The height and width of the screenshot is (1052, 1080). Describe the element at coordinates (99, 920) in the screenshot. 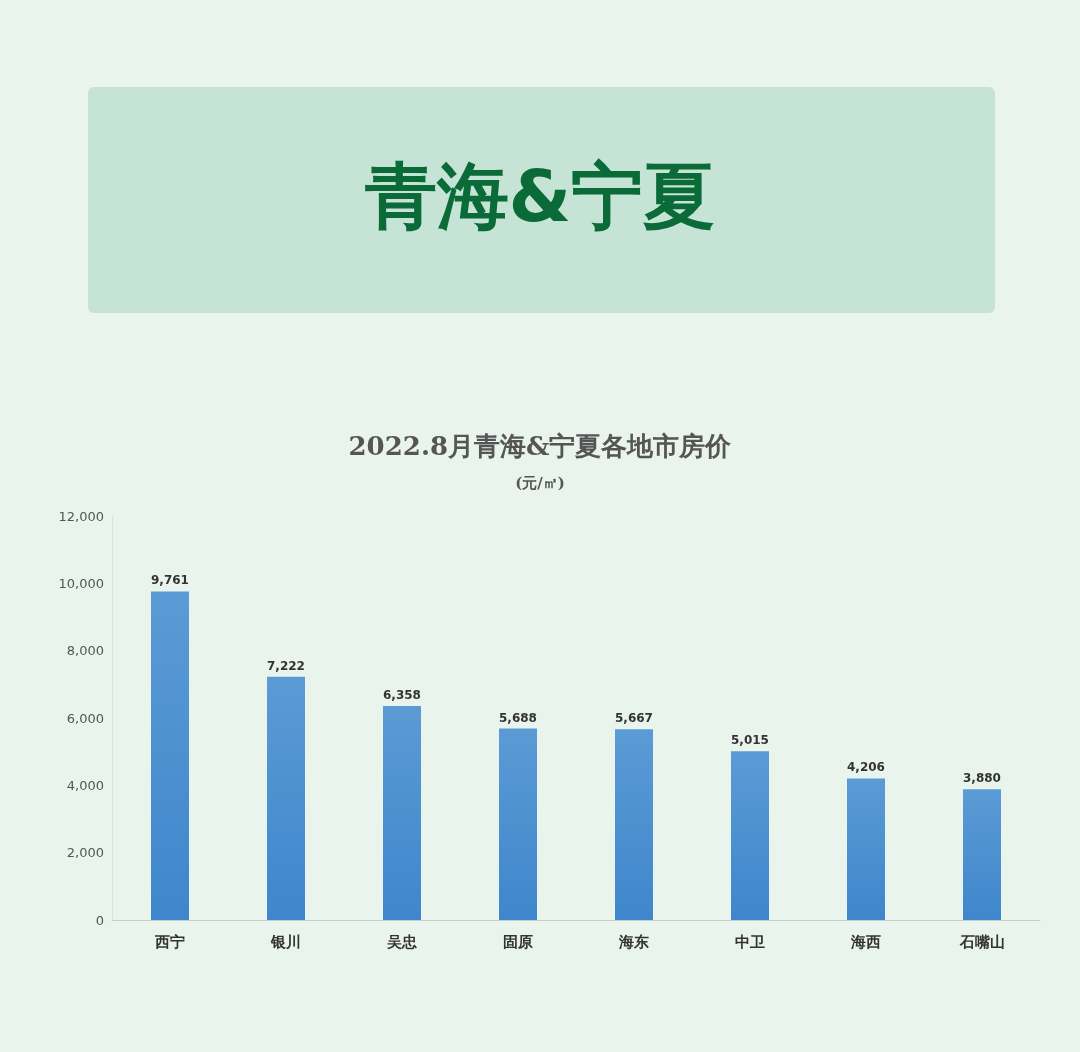

I see `y-tick-label: 0` at that location.